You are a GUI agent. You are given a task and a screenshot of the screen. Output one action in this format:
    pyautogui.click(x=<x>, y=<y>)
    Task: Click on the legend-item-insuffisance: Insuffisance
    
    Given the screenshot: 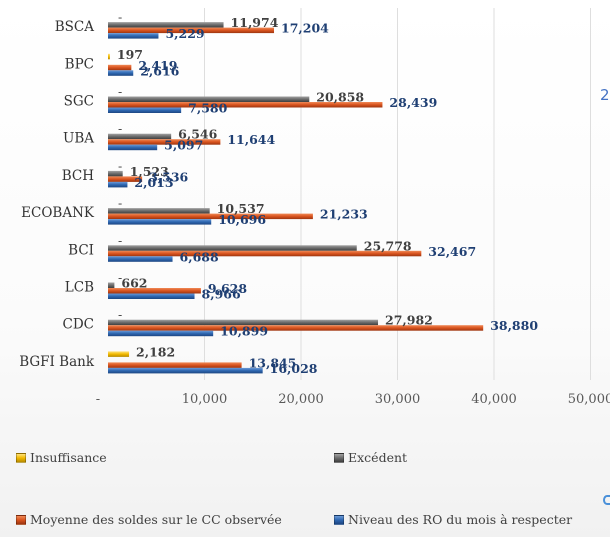 What is the action you would take?
    pyautogui.click(x=61, y=457)
    